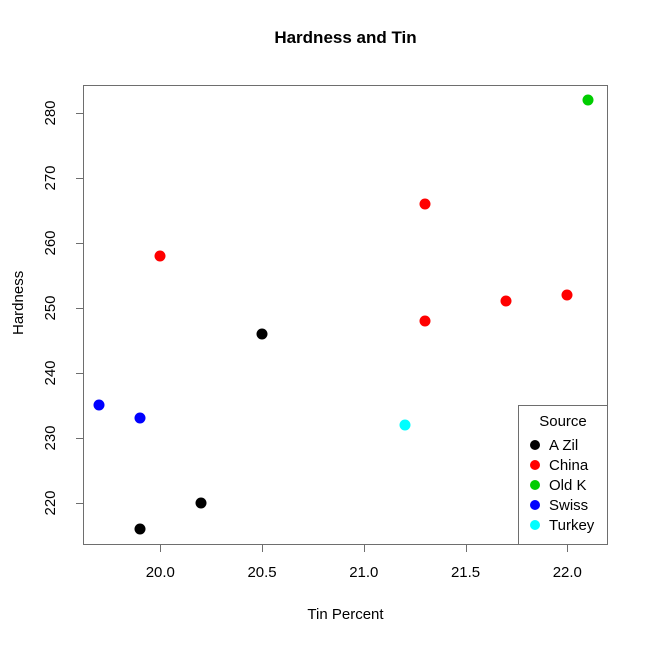 The image size is (650, 650). I want to click on legend-item: Turkey, so click(563, 525).